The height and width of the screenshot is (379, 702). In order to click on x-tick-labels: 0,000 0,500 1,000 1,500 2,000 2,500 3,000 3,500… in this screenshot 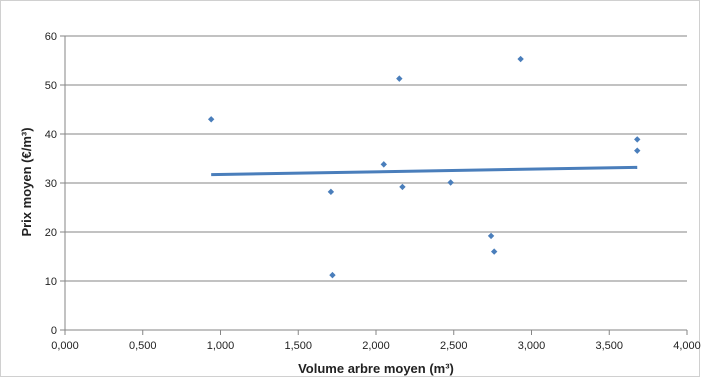, I will do `click(376, 346)`.